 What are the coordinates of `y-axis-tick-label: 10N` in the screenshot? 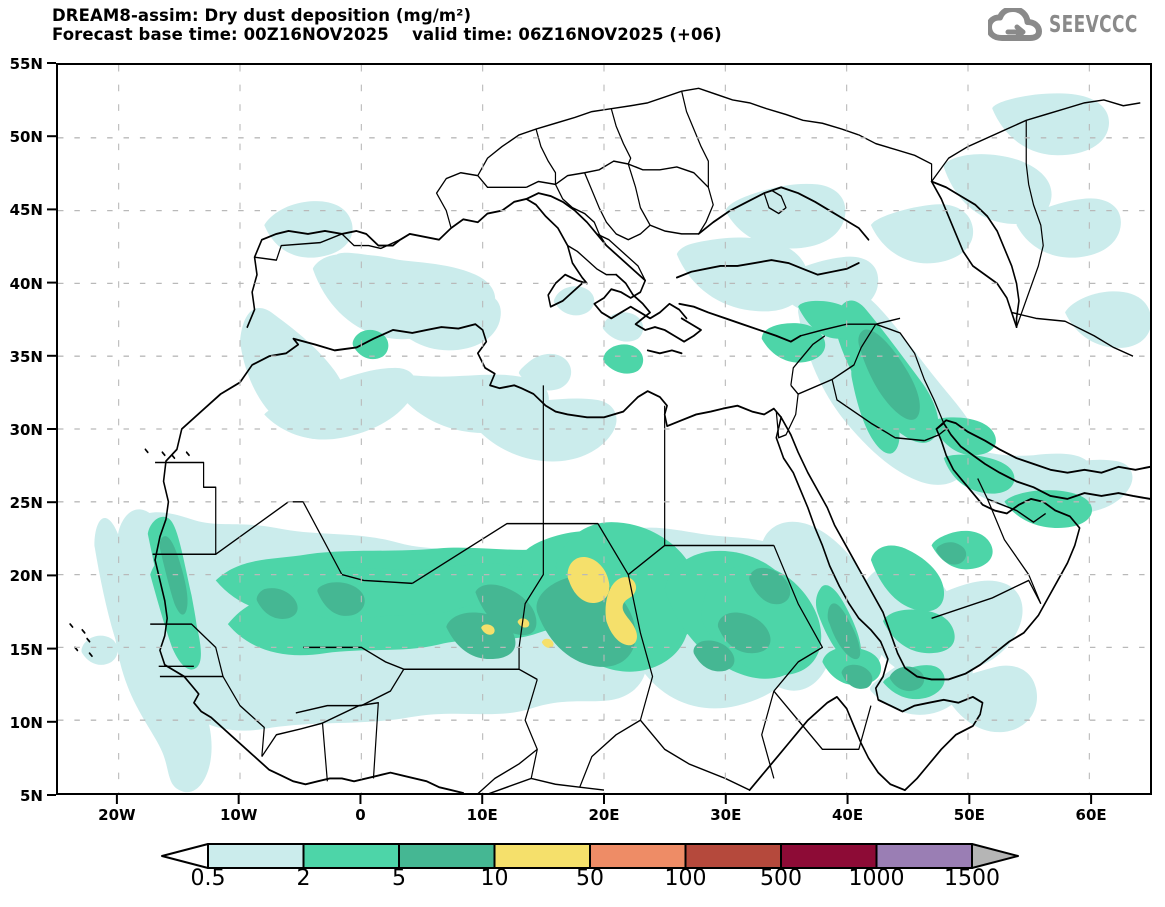 It's located at (26, 722).